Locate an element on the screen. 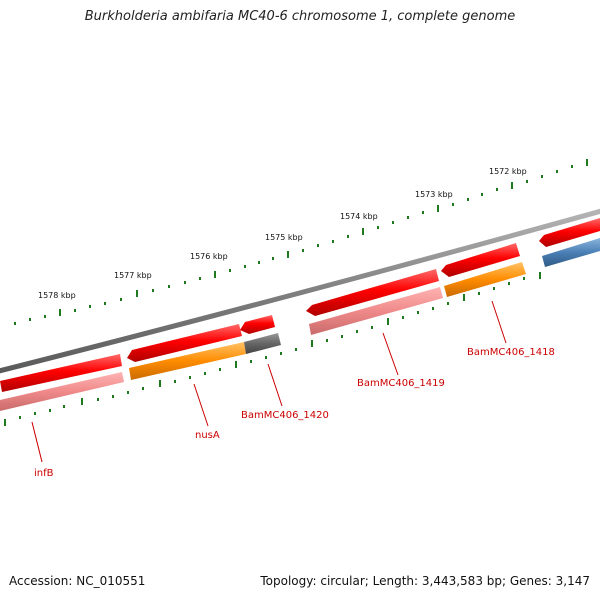  scale-label: 1576 kbp is located at coordinates (209, 256).